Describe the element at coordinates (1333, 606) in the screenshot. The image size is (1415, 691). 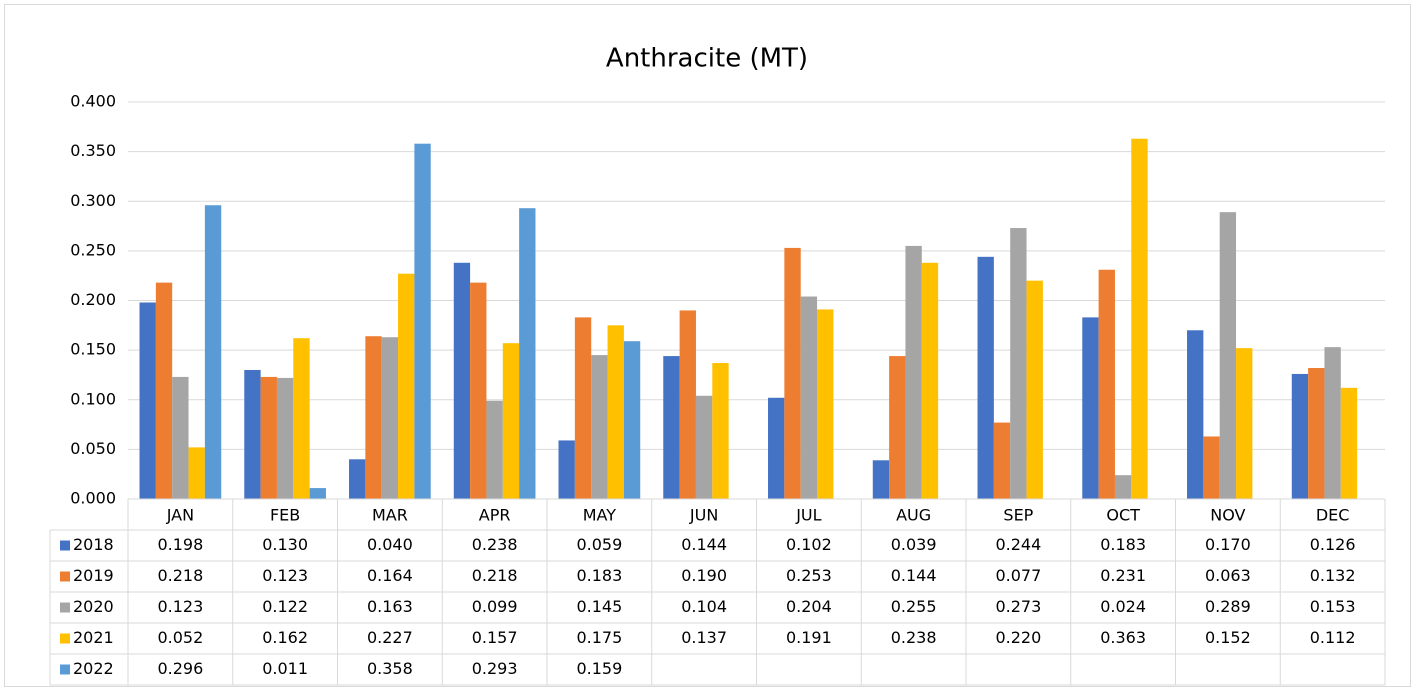
I see `table-value: 0.153` at that location.